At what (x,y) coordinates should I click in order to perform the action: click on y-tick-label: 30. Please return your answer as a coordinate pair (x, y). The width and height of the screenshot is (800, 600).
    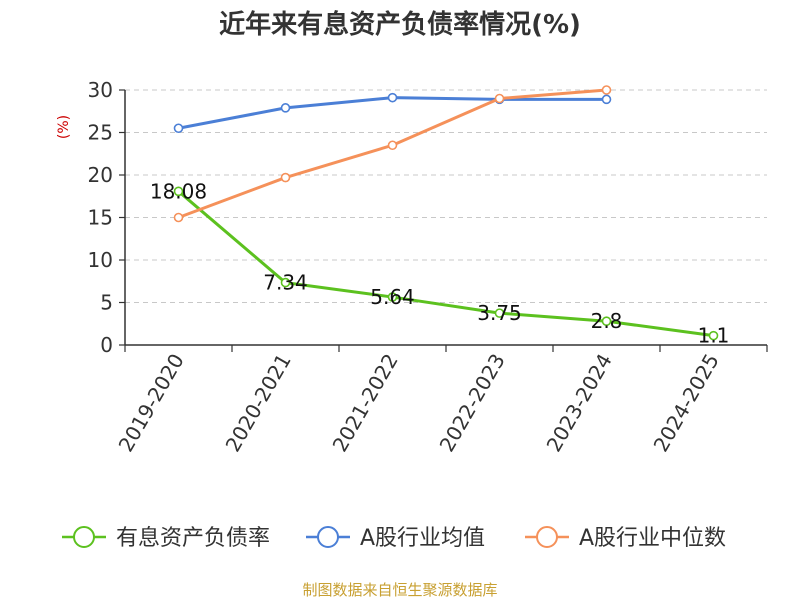
    Looking at the image, I should click on (100, 90).